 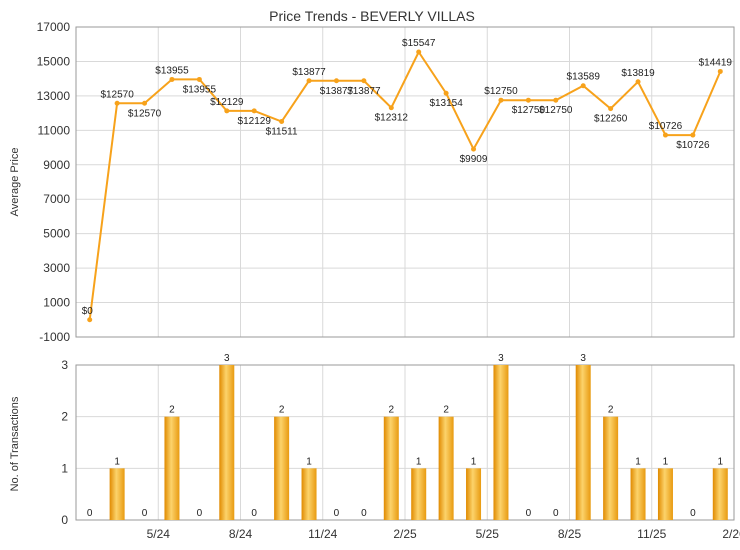 I want to click on price-y-tick-label: 5000, so click(x=56, y=234).